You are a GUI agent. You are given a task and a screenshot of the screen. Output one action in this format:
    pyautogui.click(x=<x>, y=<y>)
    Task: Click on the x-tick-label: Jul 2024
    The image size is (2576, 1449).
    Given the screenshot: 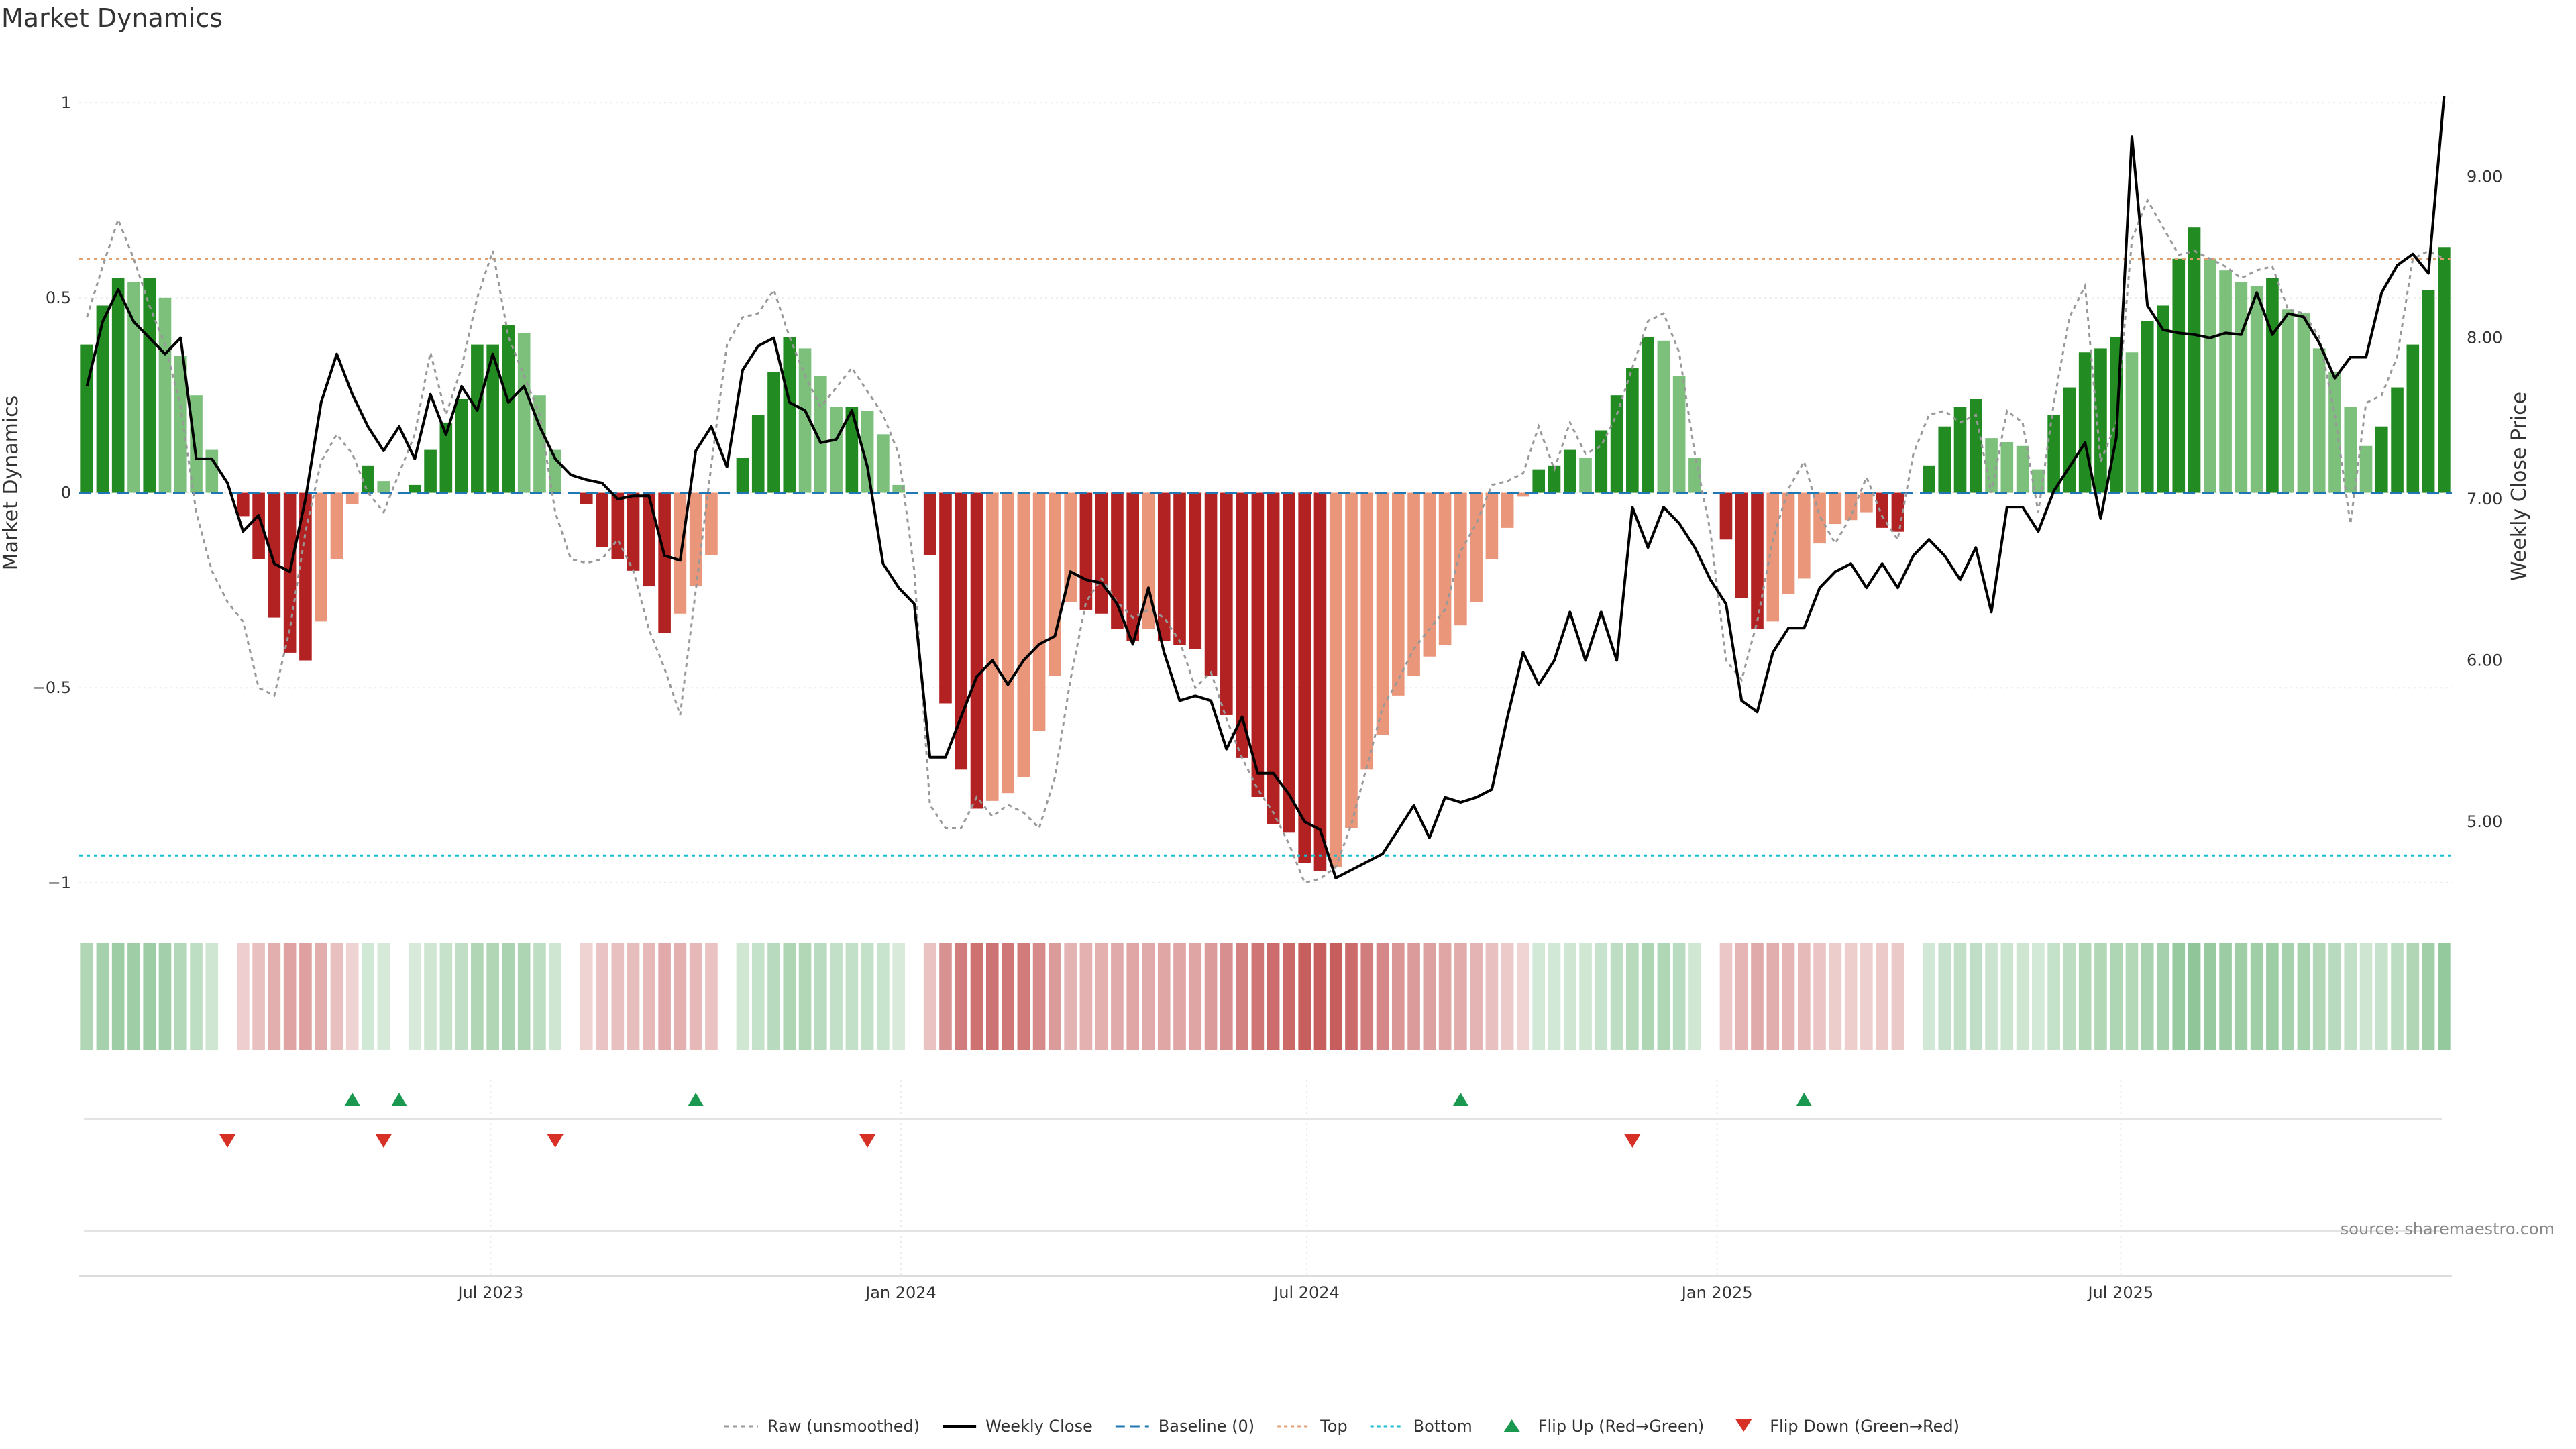 What is the action you would take?
    pyautogui.click(x=1306, y=1292)
    